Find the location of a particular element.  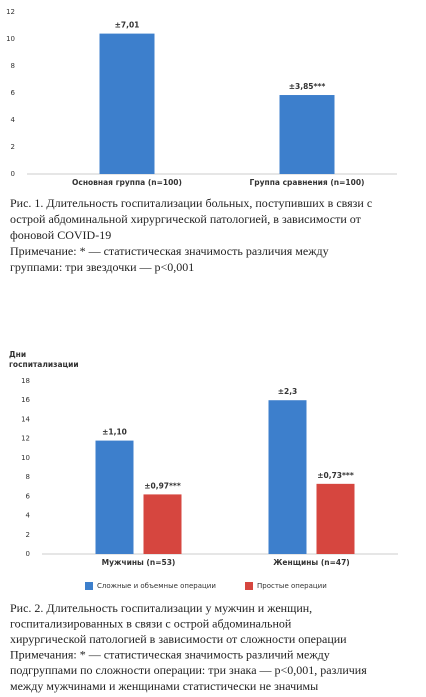

x-tick-label: Группа сравнения (n=100) is located at coordinates (307, 182).